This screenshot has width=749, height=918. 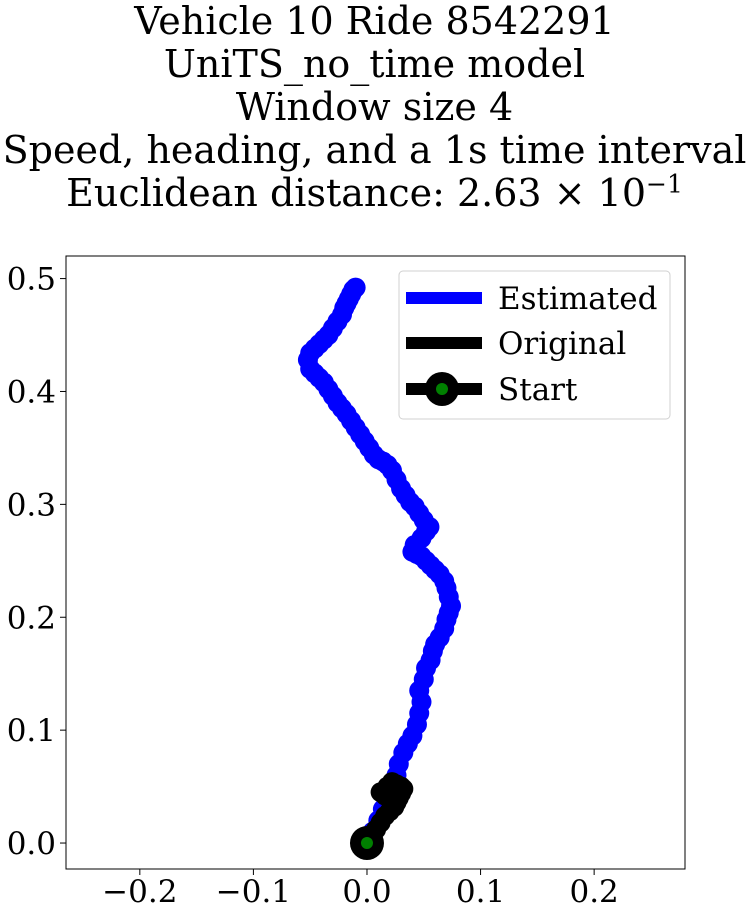 I want to click on series-layer, so click(x=379, y=569).